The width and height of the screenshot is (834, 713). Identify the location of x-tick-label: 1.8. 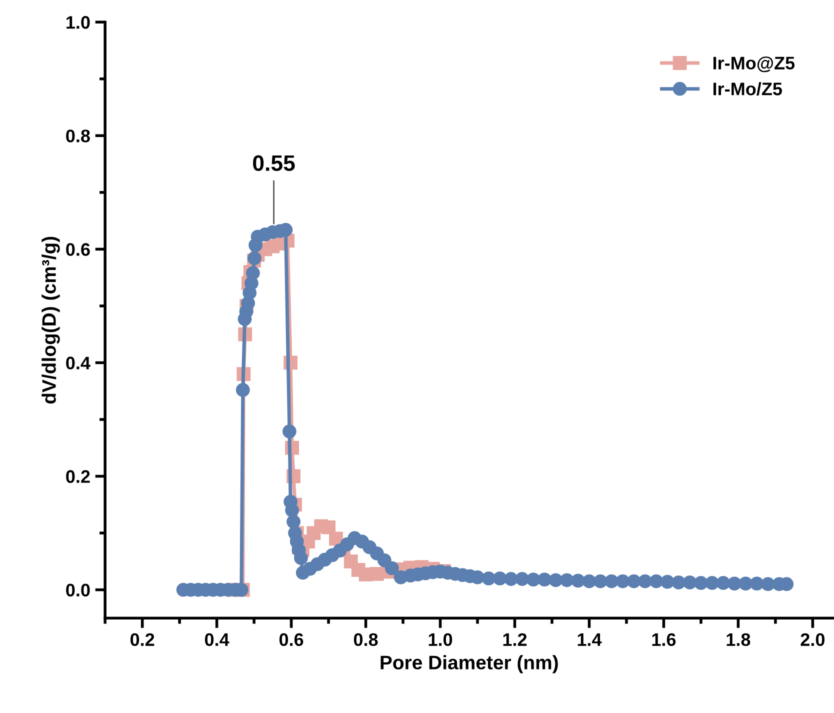
(738, 639).